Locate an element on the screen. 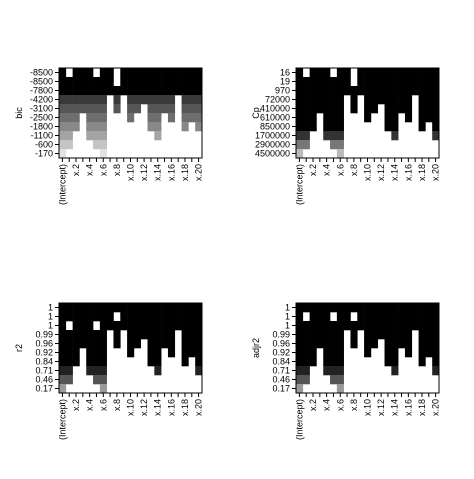  y-tick-label: -2500 is located at coordinates (41, 118).